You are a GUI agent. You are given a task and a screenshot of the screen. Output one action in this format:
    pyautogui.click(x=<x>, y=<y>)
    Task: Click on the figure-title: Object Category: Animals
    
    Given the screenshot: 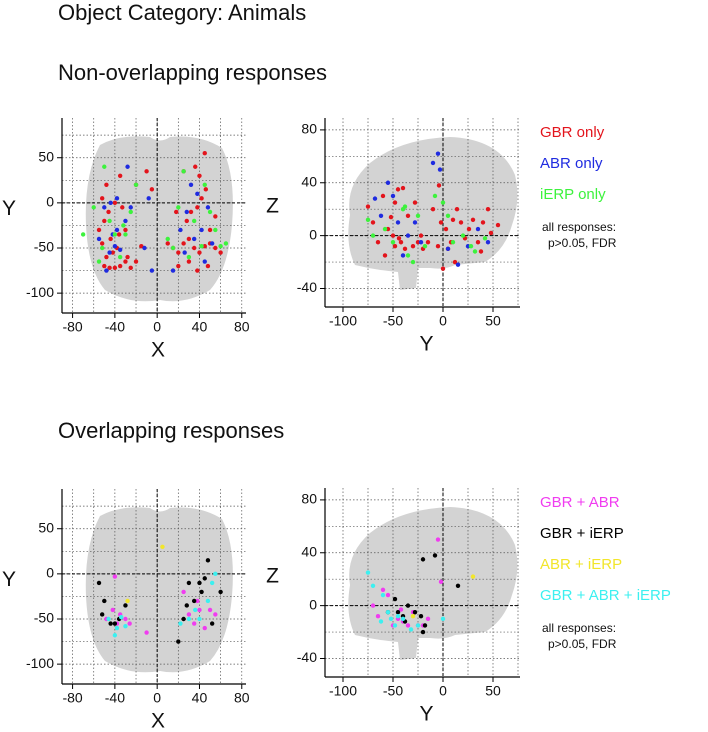 What is the action you would take?
    pyautogui.click(x=182, y=12)
    